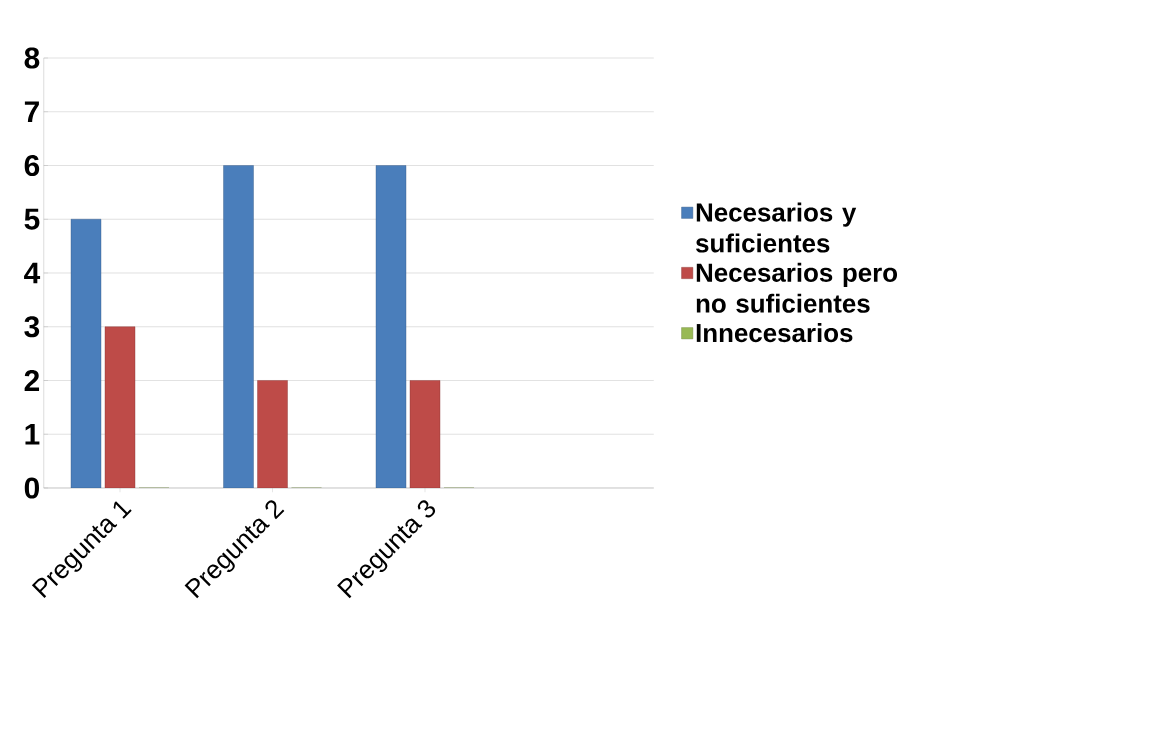 The width and height of the screenshot is (1176, 740). Describe the element at coordinates (32, 58) in the screenshot. I see `y-tick-label: 8` at that location.